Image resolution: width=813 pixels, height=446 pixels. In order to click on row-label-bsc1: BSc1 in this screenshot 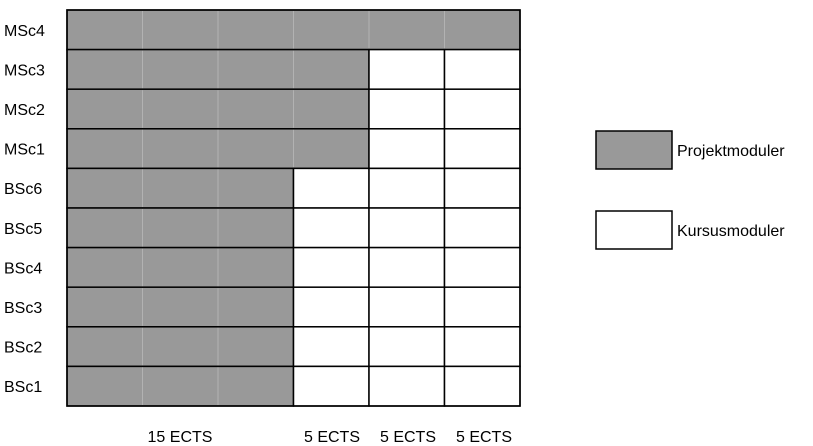, I will do `click(23, 387)`.